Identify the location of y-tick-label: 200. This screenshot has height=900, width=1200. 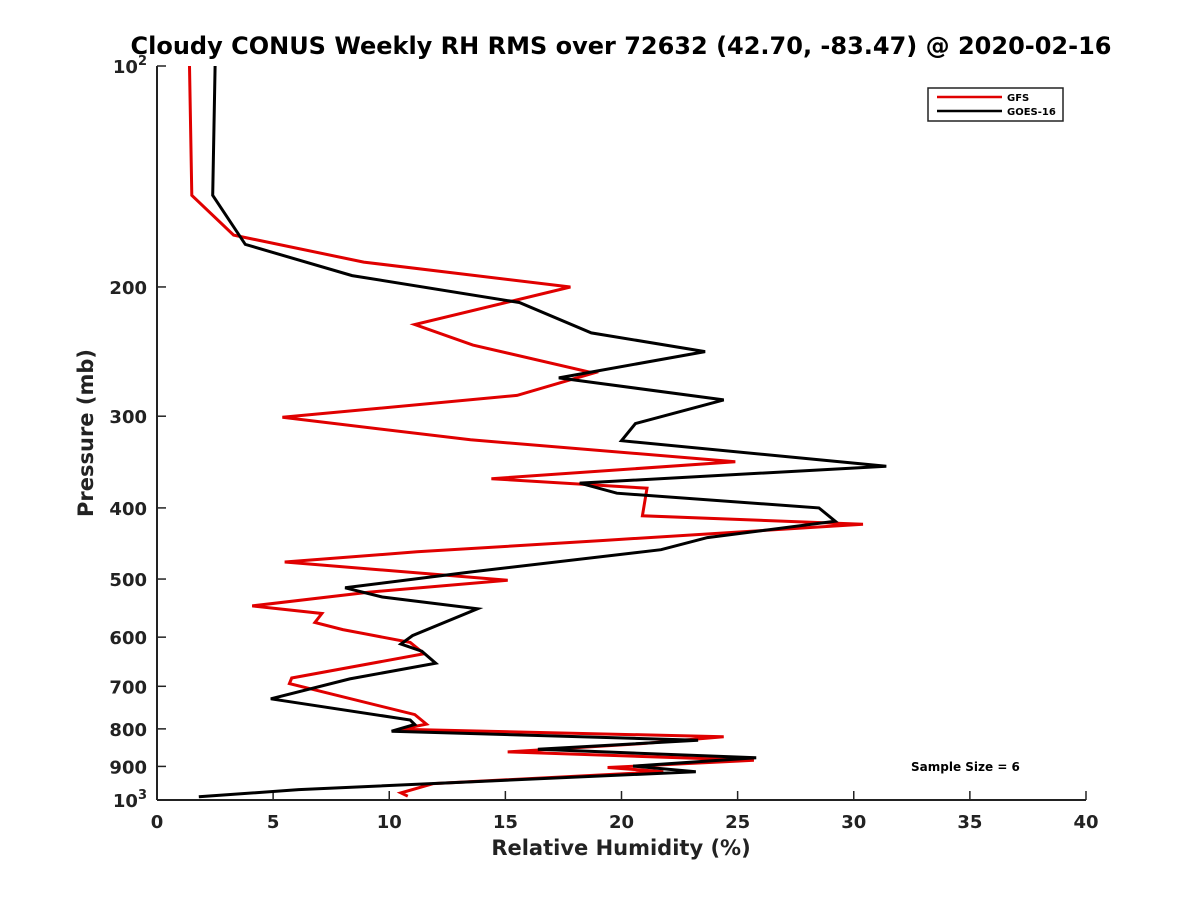
(128, 288).